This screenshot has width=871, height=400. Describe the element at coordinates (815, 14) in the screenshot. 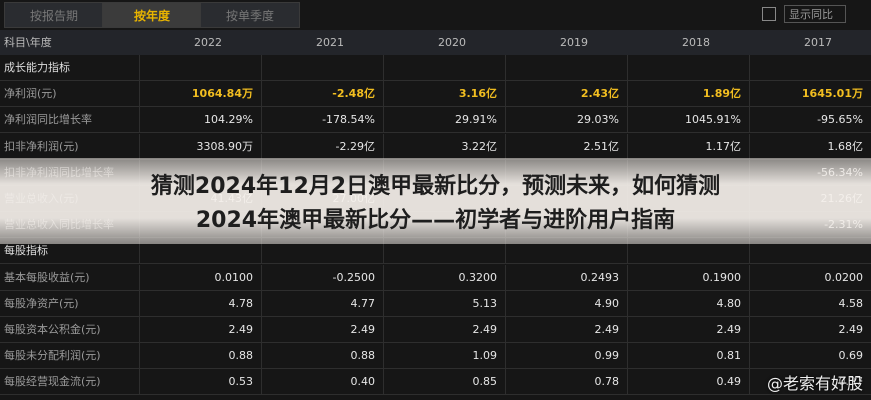

I see `checkbox-label: 显示同比` at that location.